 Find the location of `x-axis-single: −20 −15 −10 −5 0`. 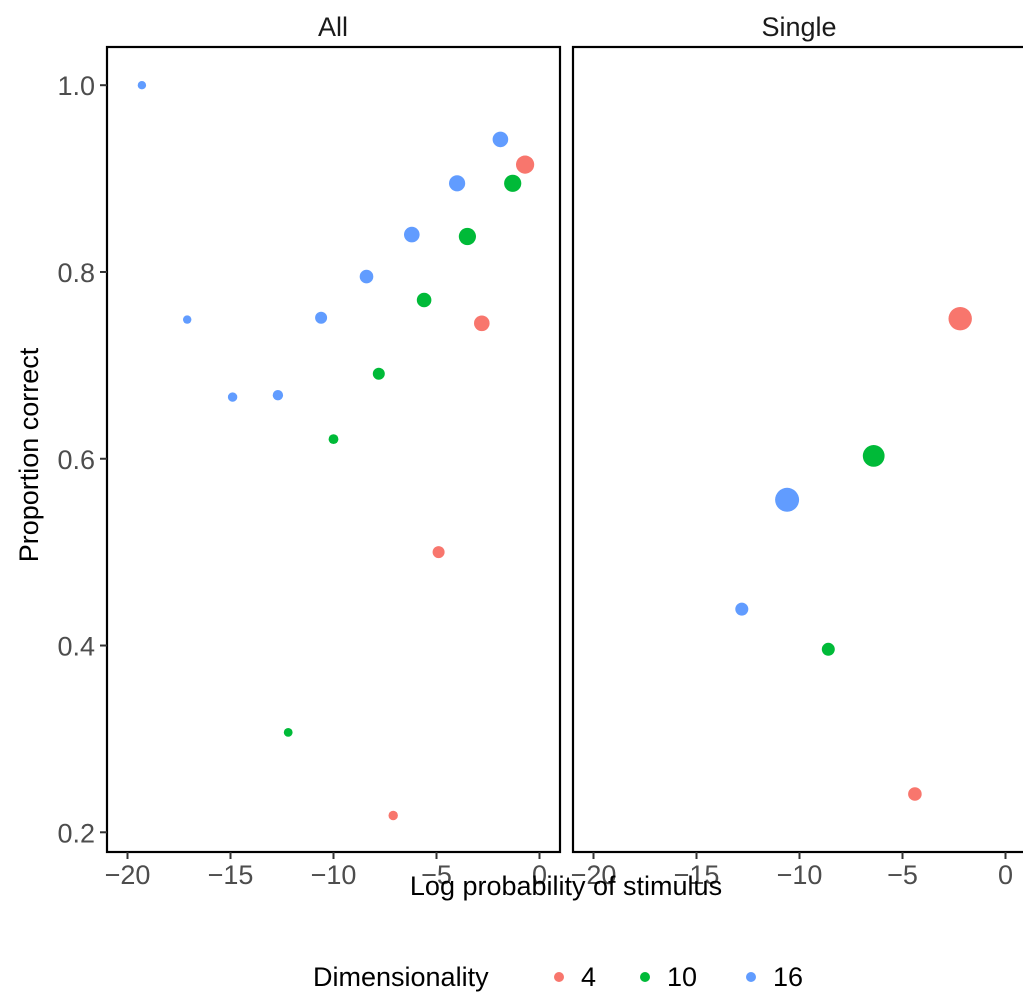

x-axis-single: −20 −15 −10 −5 0 is located at coordinates (792, 871).